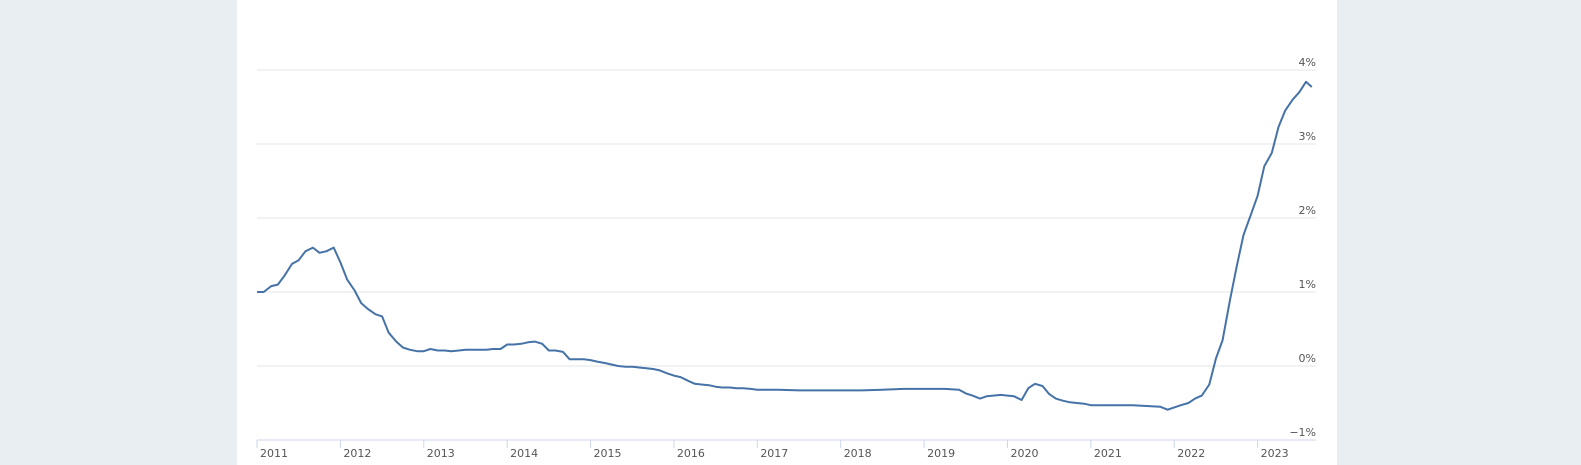  I want to click on x-tick-label: 2014, so click(524, 453).